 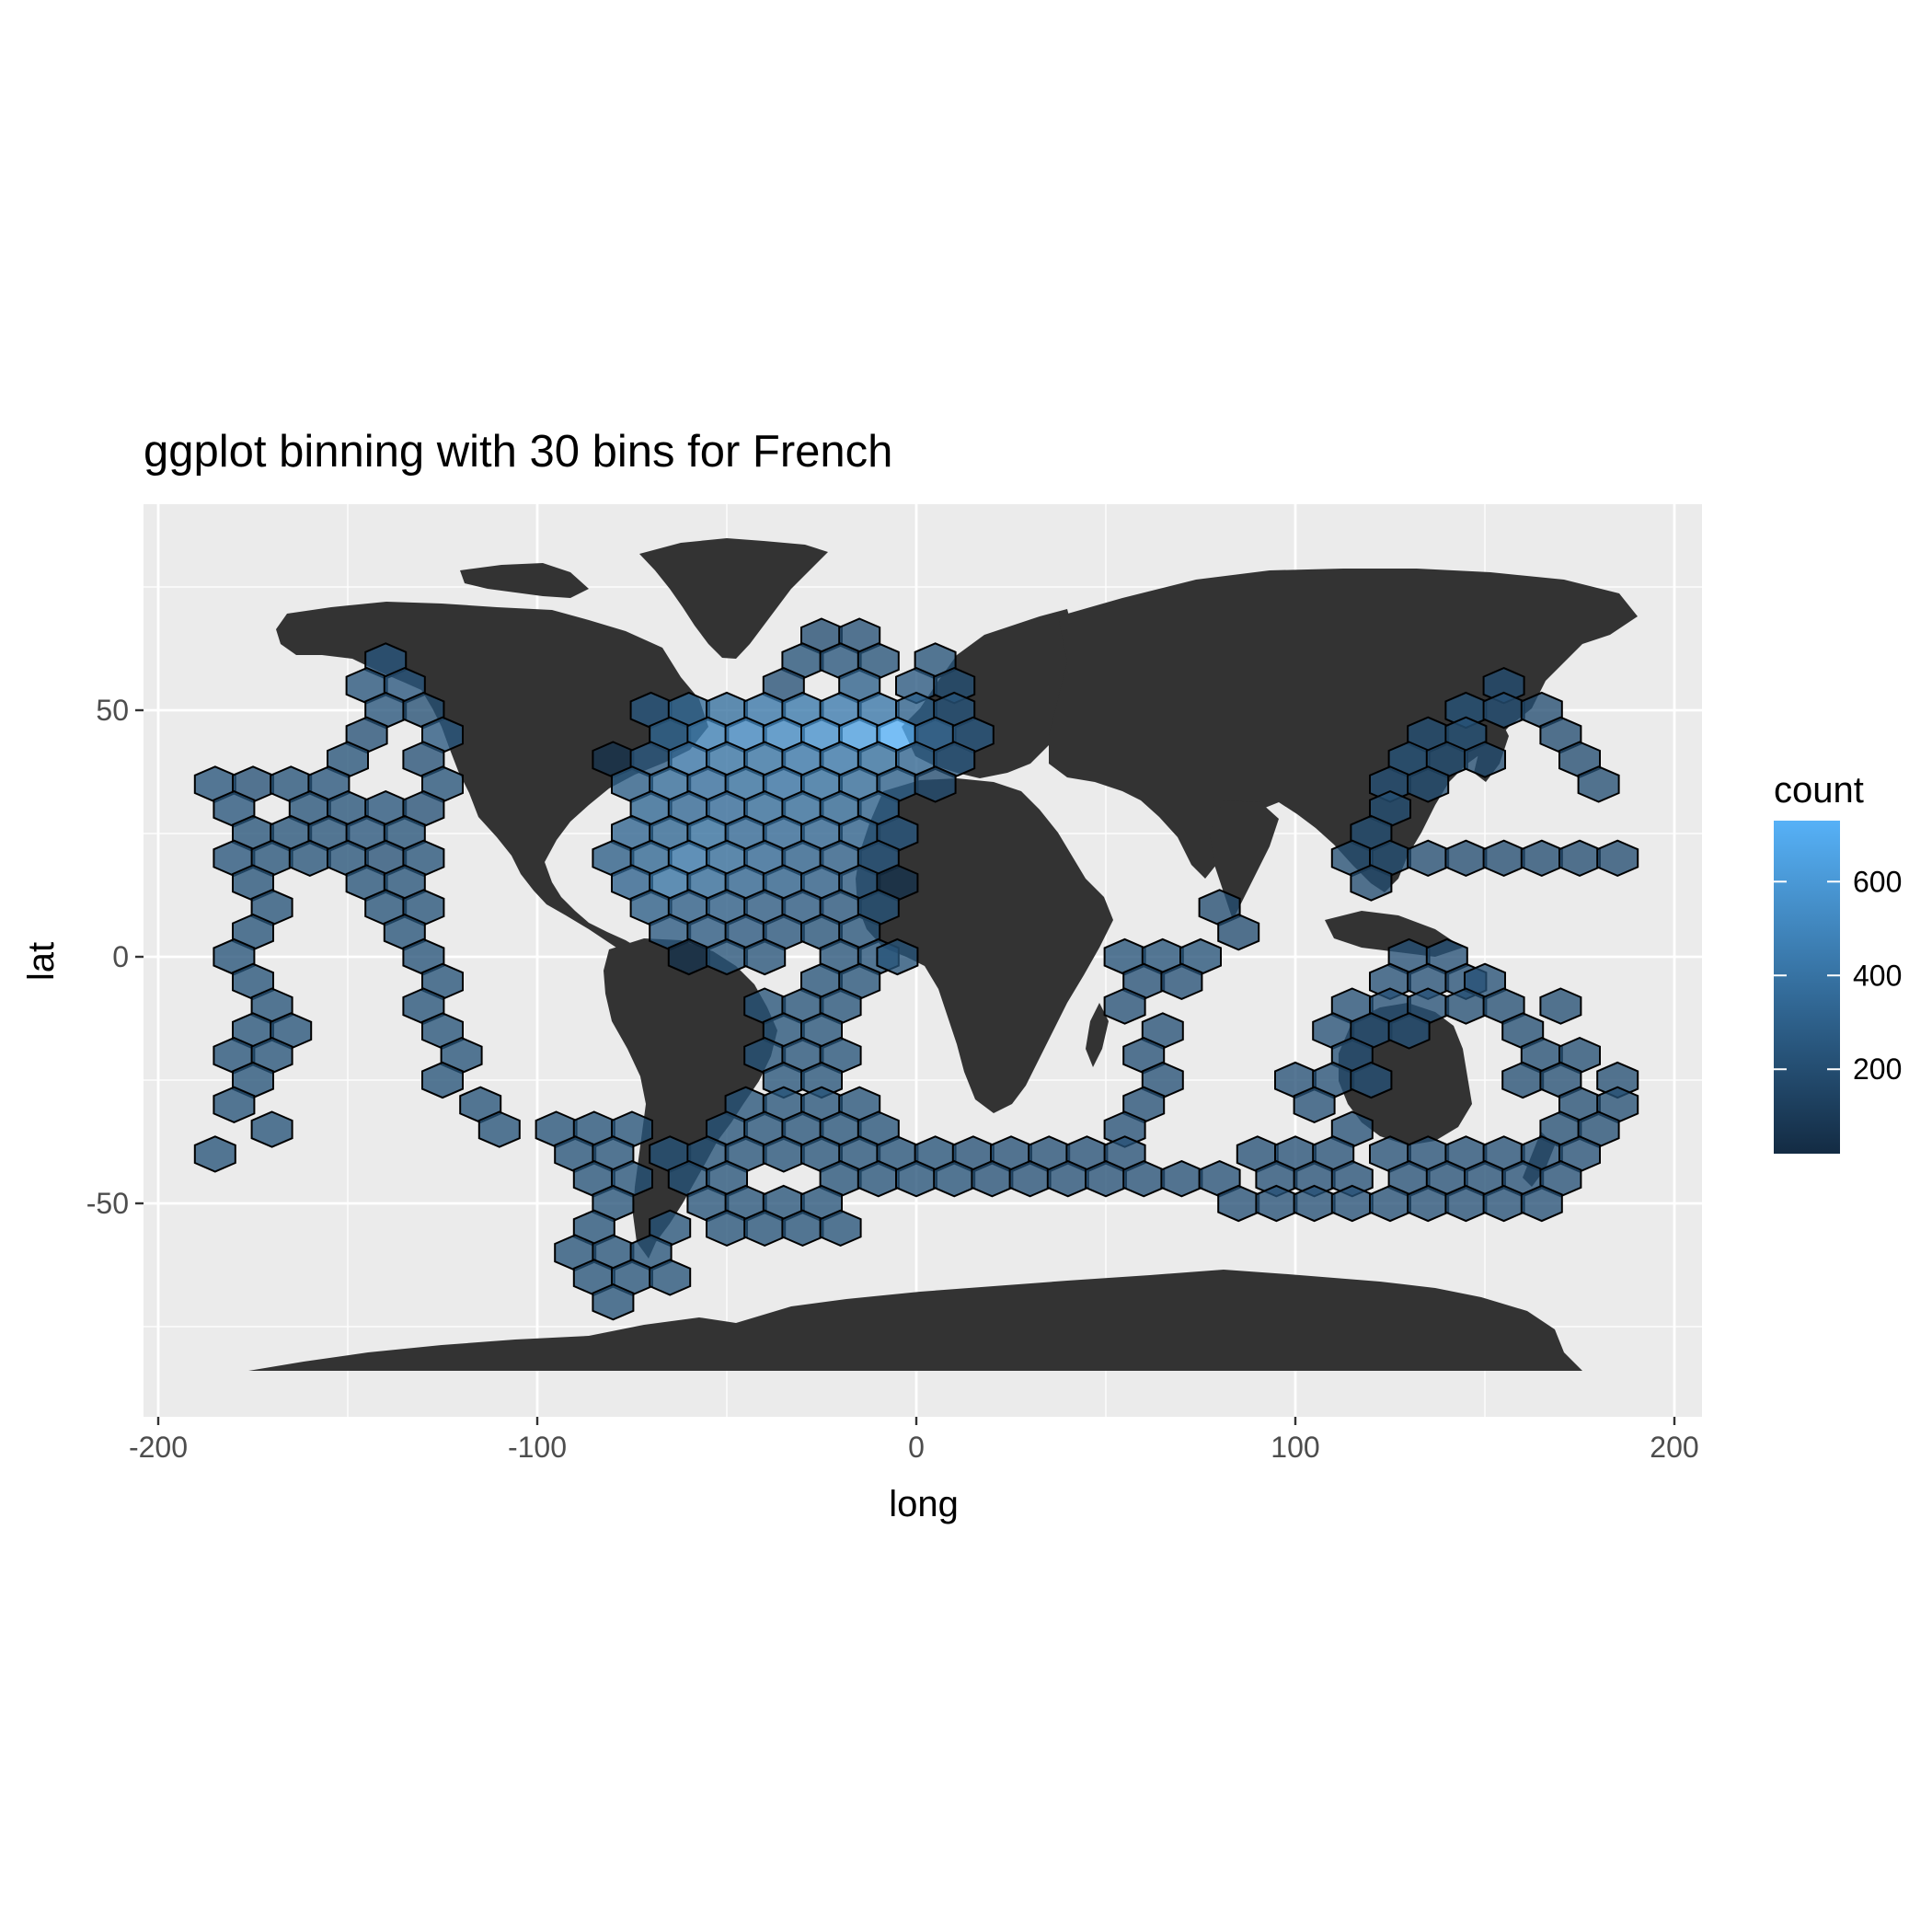 What do you see at coordinates (1819, 790) in the screenshot?
I see `legend-title: count` at bounding box center [1819, 790].